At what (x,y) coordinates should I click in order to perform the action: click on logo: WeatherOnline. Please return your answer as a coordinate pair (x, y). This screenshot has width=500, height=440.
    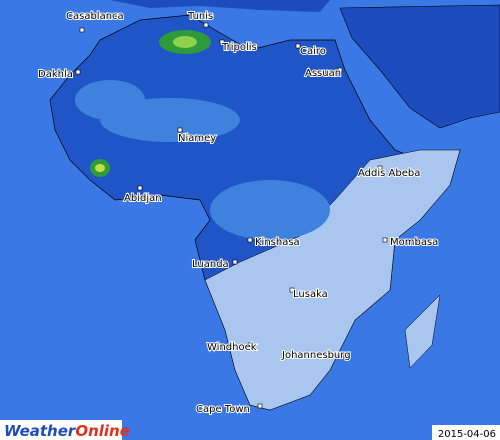
    Looking at the image, I should click on (67, 431).